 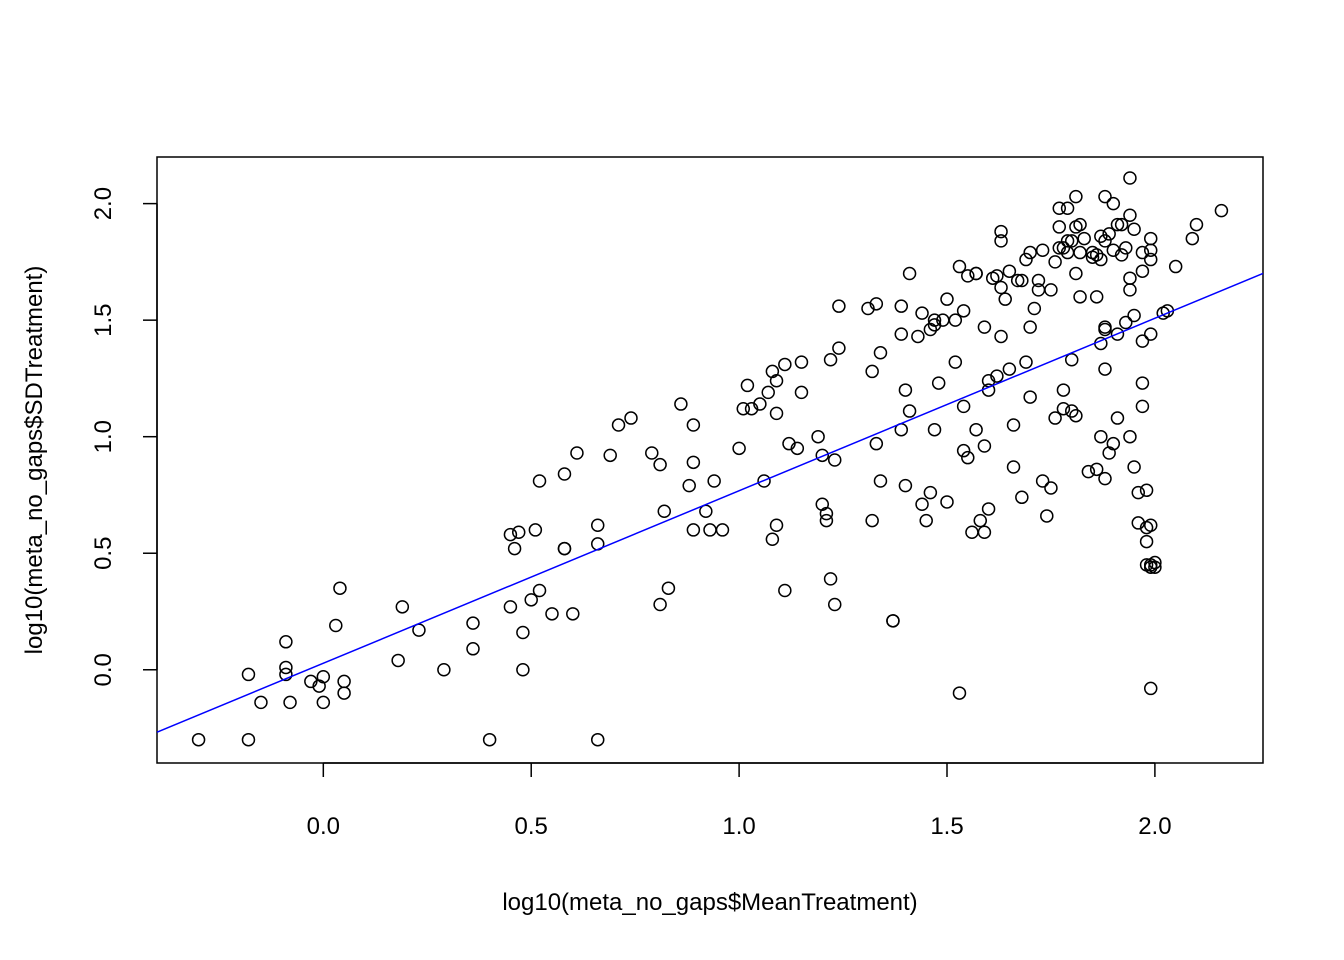 I want to click on x-tick-label: 0.0, so click(x=323, y=826).